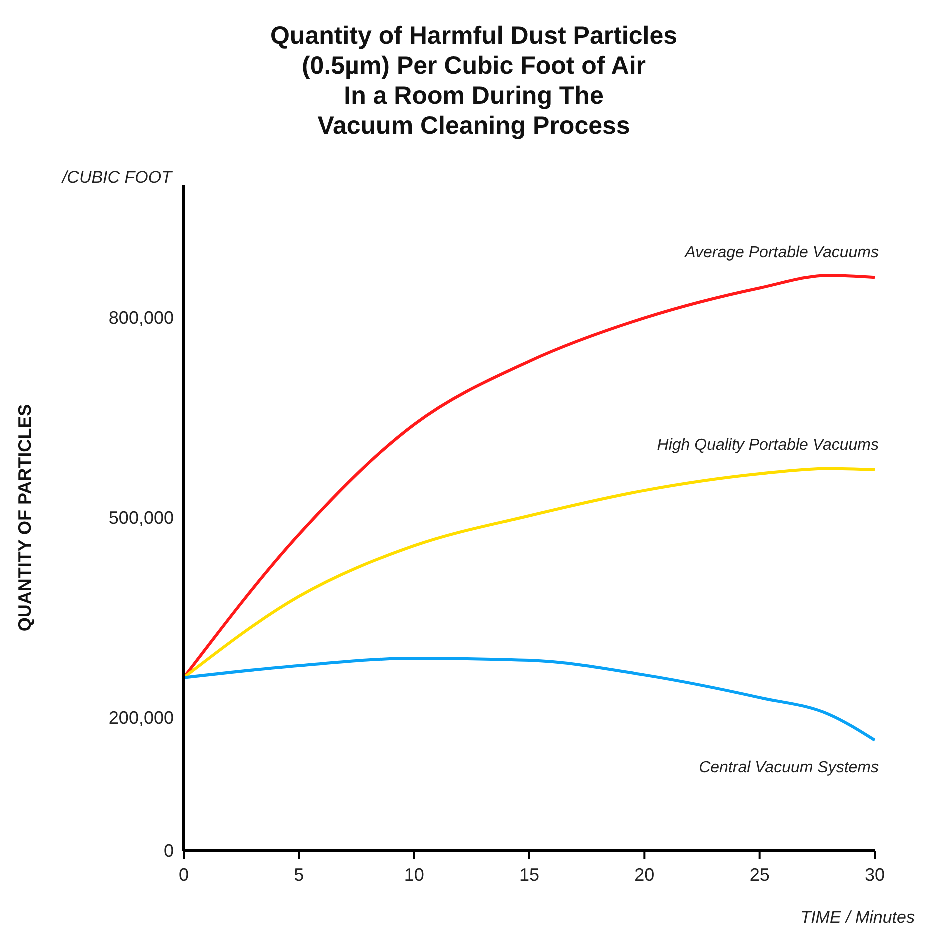 This screenshot has height=936, width=932. I want to click on y-tick-label: 200,000, so click(141, 718).